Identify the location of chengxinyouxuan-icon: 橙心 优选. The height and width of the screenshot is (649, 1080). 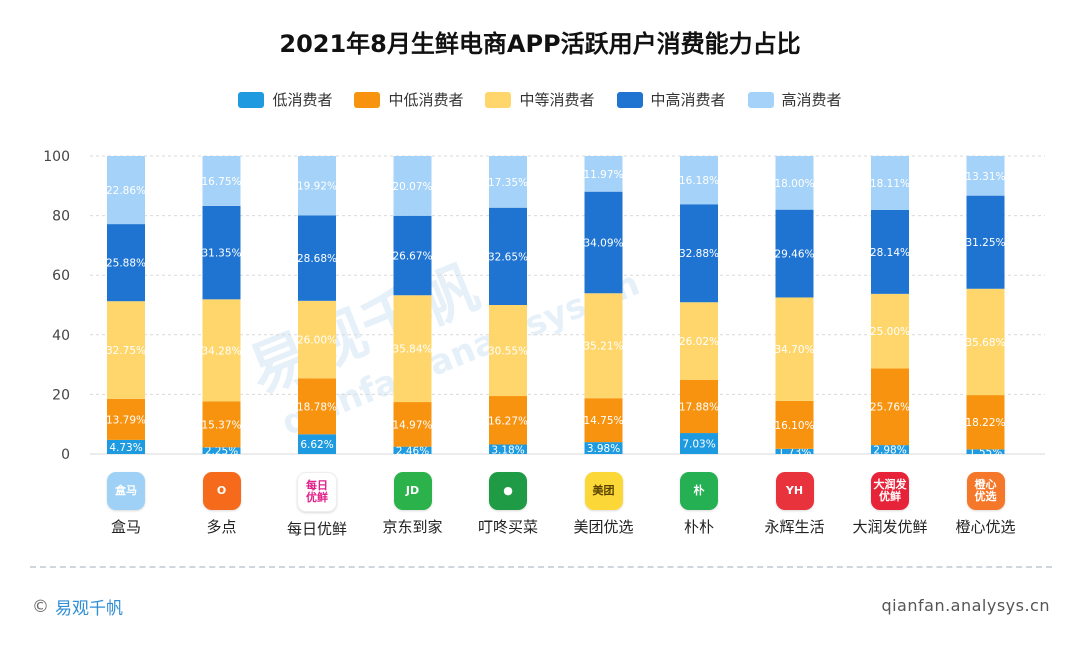
(985, 491).